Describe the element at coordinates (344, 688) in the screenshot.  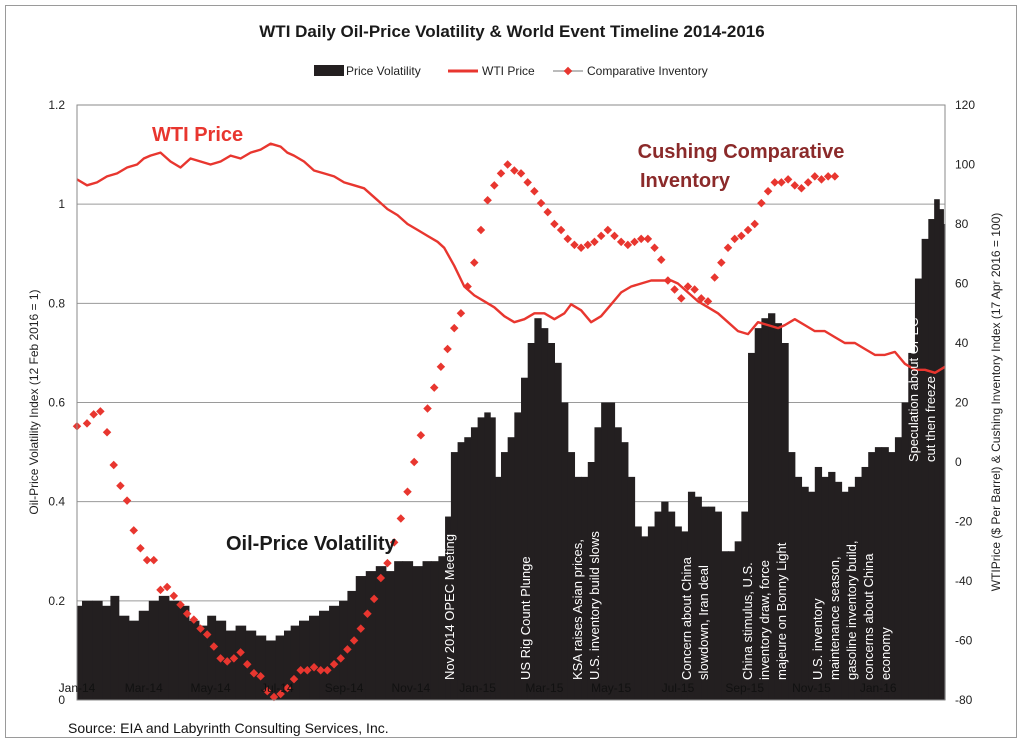
I see `x-tick-label: Sep-14` at that location.